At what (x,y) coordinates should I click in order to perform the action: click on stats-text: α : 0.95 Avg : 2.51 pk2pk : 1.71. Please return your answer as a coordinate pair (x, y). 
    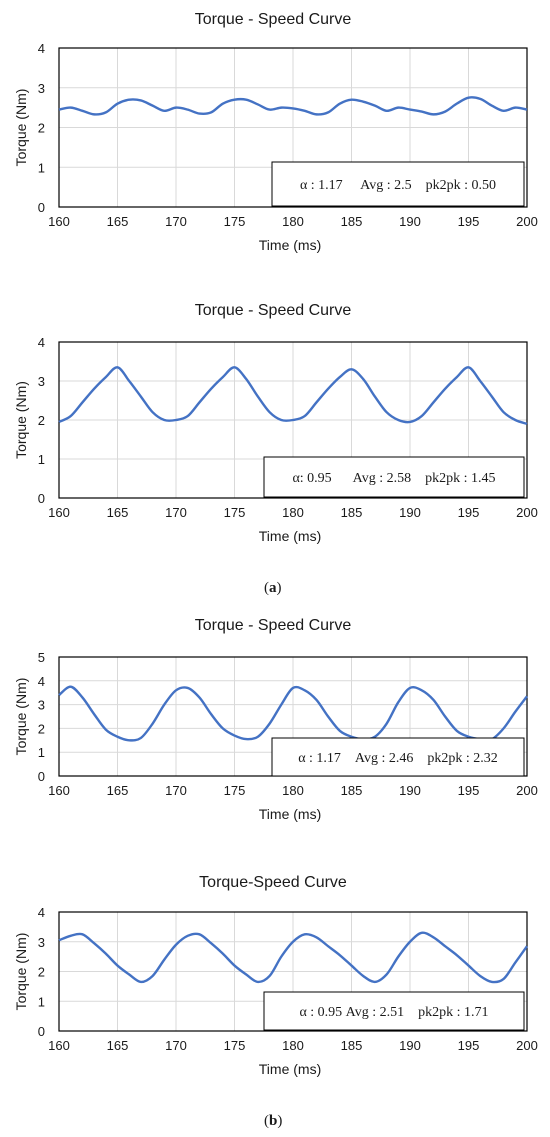
    Looking at the image, I should click on (393, 1012).